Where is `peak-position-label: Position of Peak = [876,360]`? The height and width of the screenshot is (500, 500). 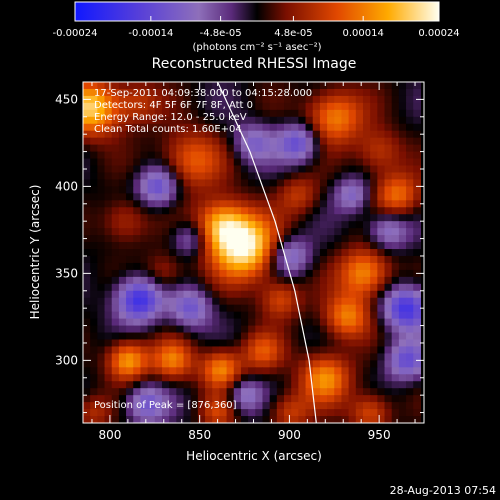 peak-position-label: Position of Peak = [876,360] is located at coordinates (165, 405).